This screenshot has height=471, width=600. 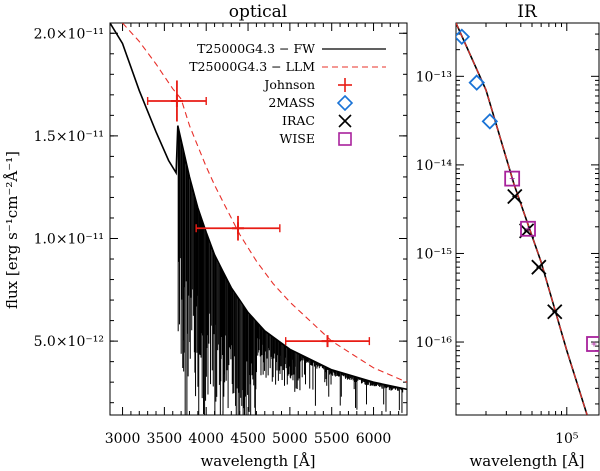 I want to click on optical-xtick-label: 3500, so click(x=165, y=439).